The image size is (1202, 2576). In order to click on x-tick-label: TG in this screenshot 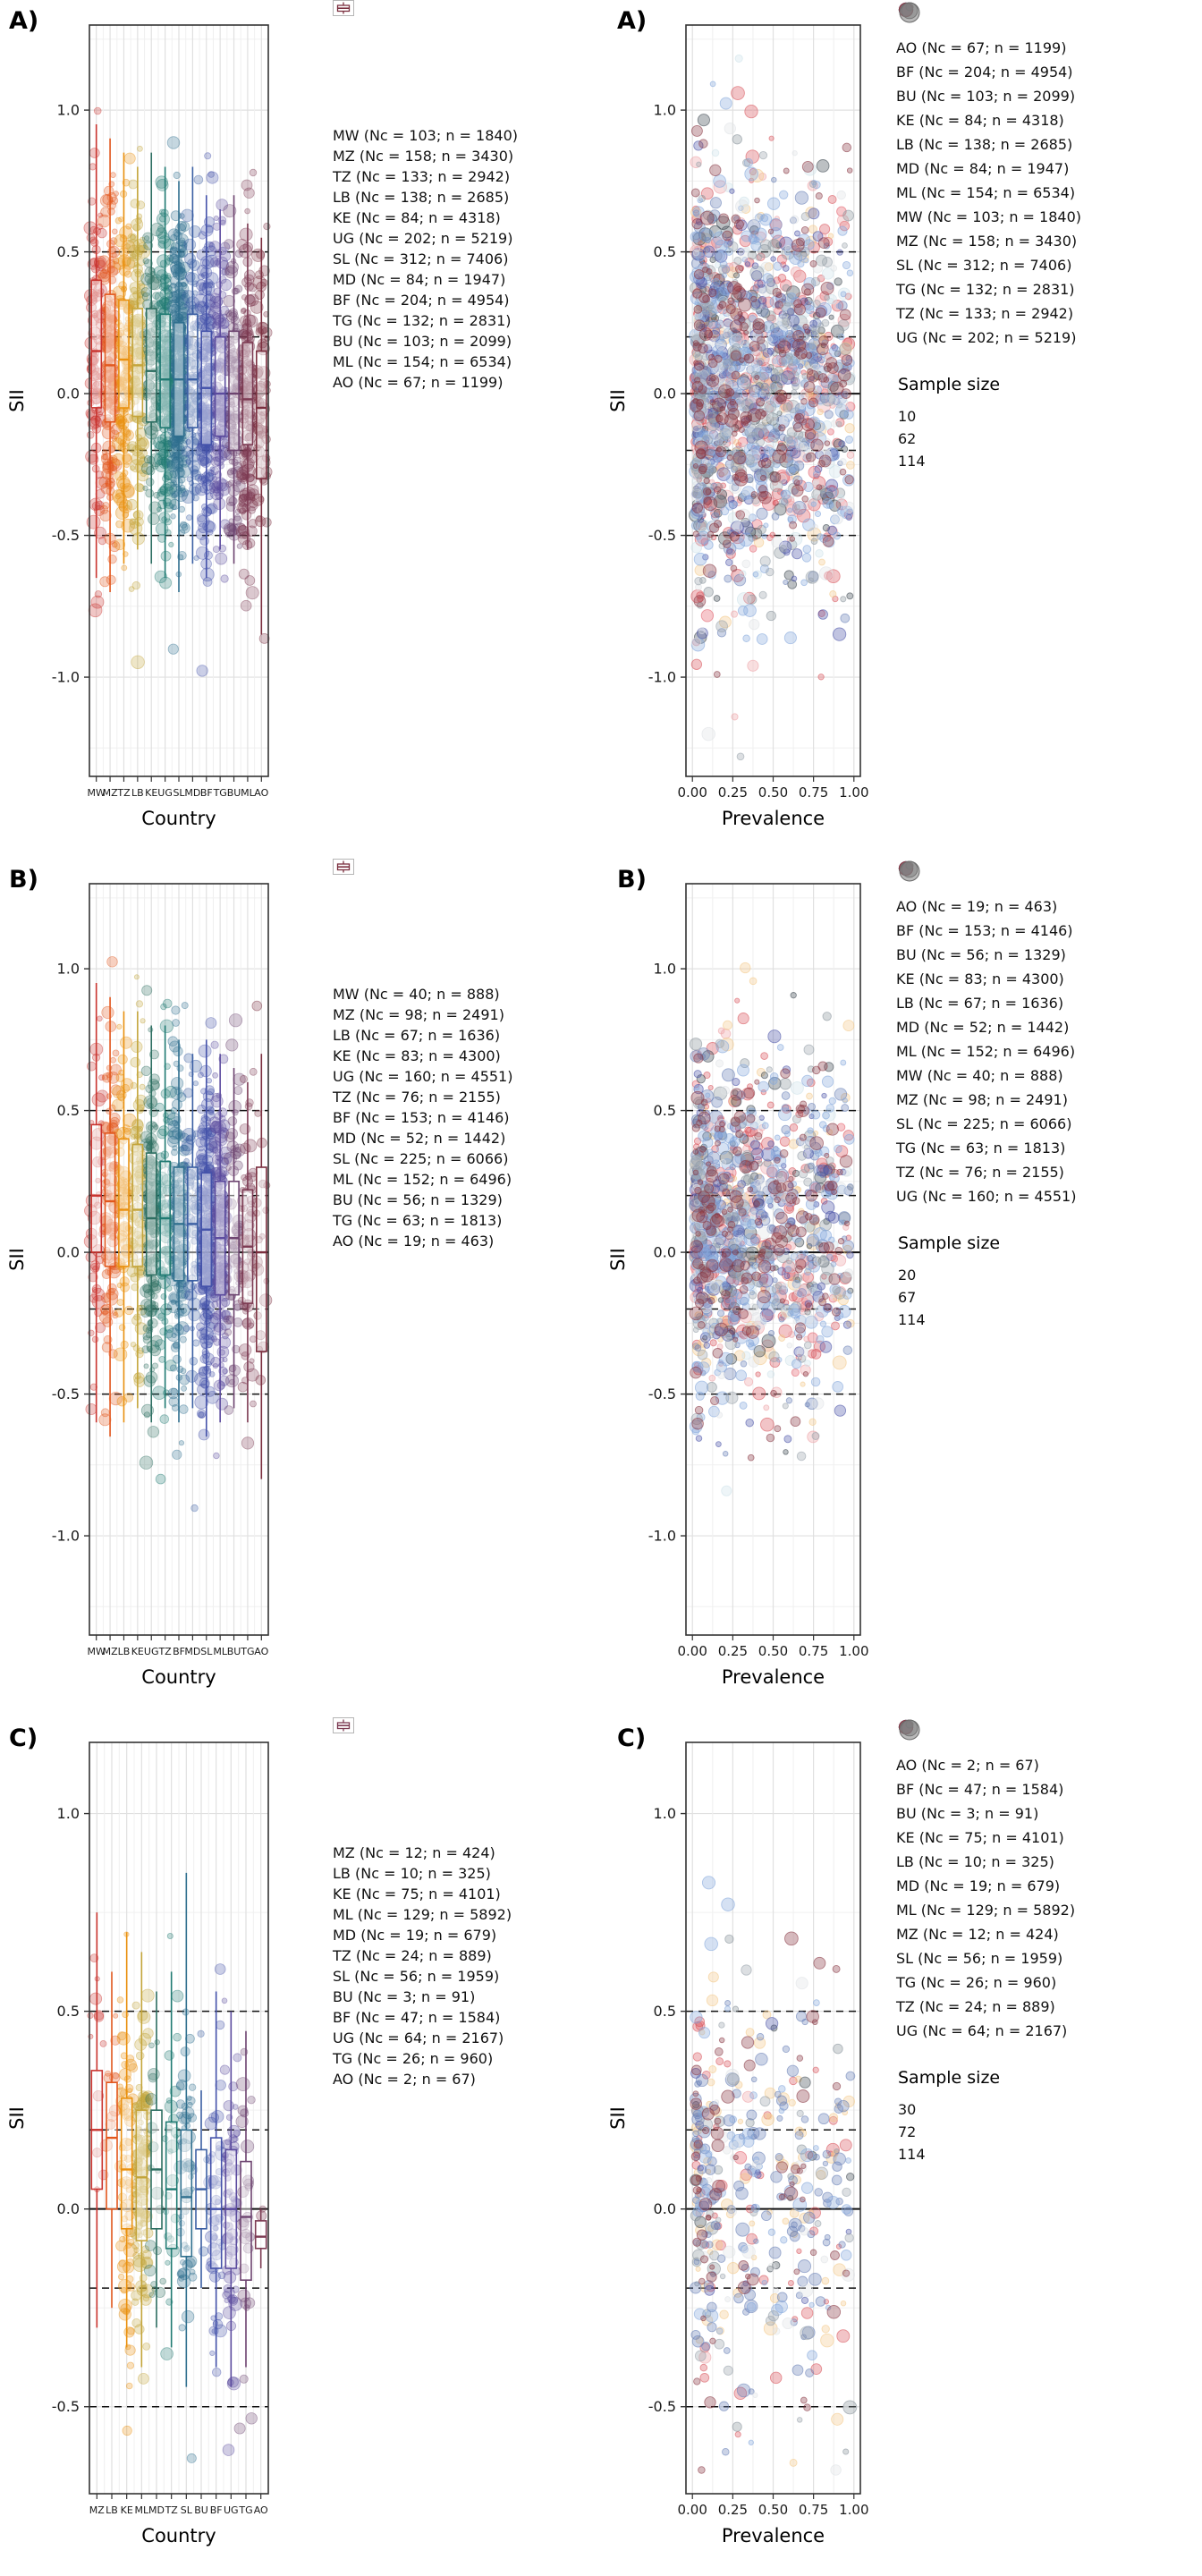, I will do `click(220, 793)`.